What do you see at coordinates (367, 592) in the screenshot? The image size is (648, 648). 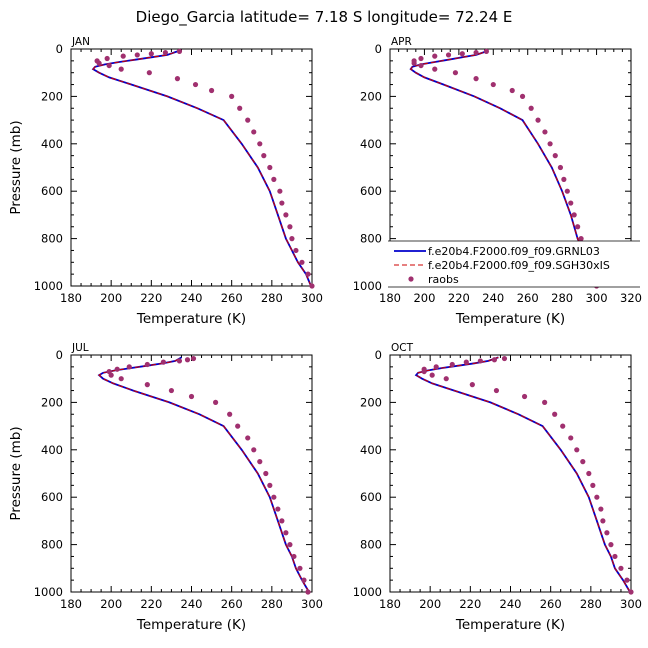 I see `y-tick-label: 1000` at bounding box center [367, 592].